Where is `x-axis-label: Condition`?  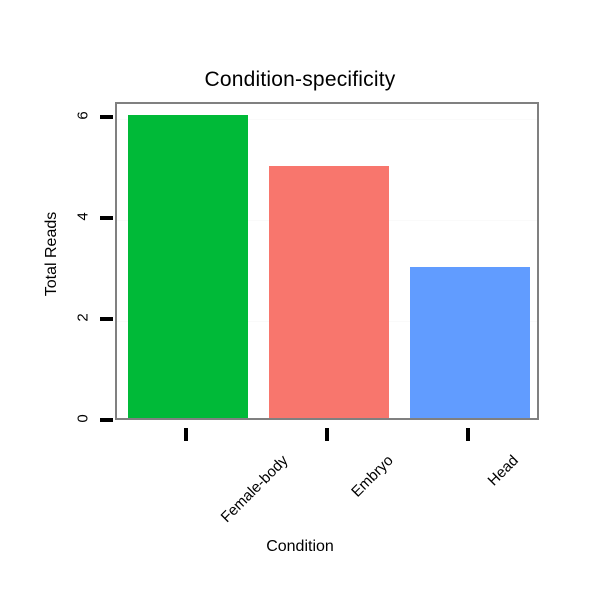 x-axis-label: Condition is located at coordinates (300, 546).